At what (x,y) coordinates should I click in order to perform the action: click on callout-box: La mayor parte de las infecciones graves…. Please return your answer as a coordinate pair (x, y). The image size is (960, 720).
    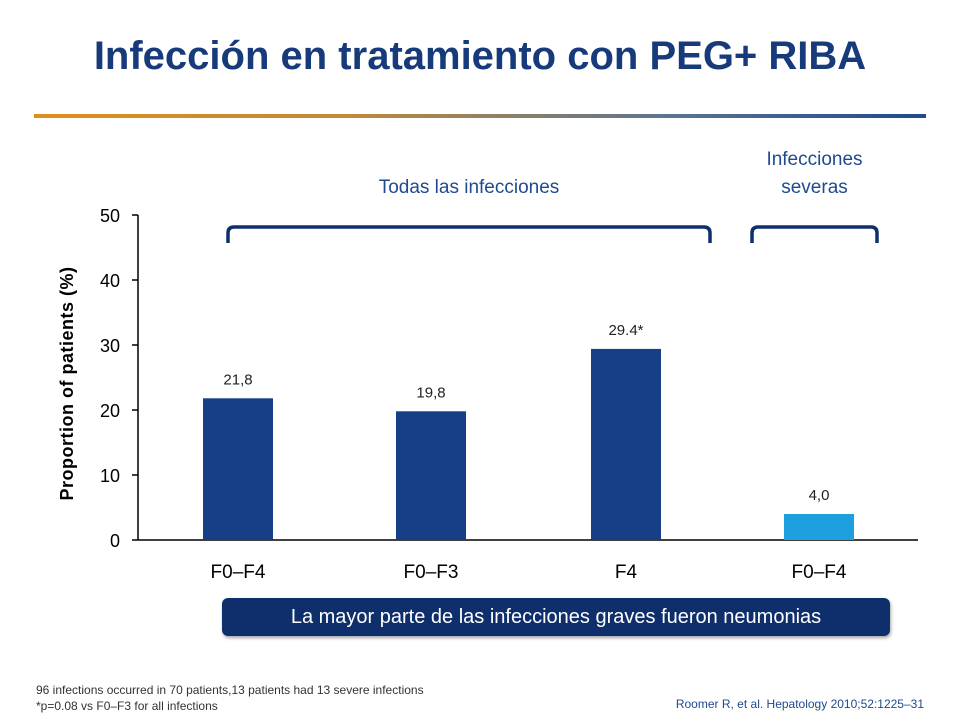
    Looking at the image, I should click on (556, 617).